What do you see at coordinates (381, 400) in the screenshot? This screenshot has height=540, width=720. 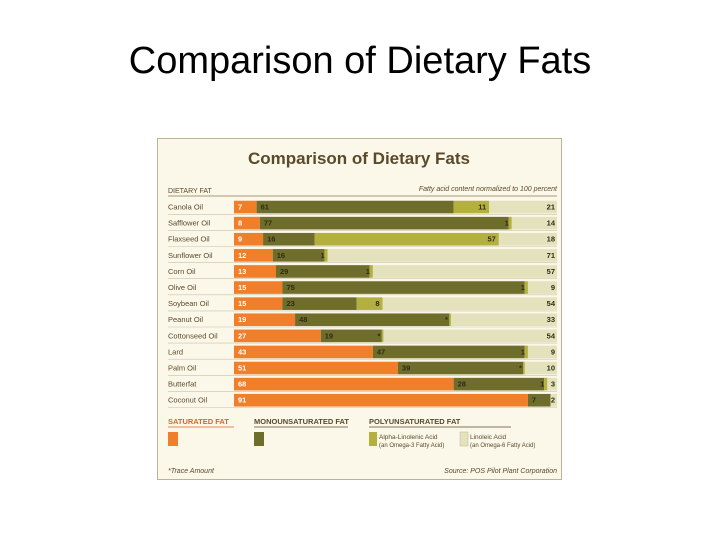 I see `bar-coconut-oil-saturated` at bounding box center [381, 400].